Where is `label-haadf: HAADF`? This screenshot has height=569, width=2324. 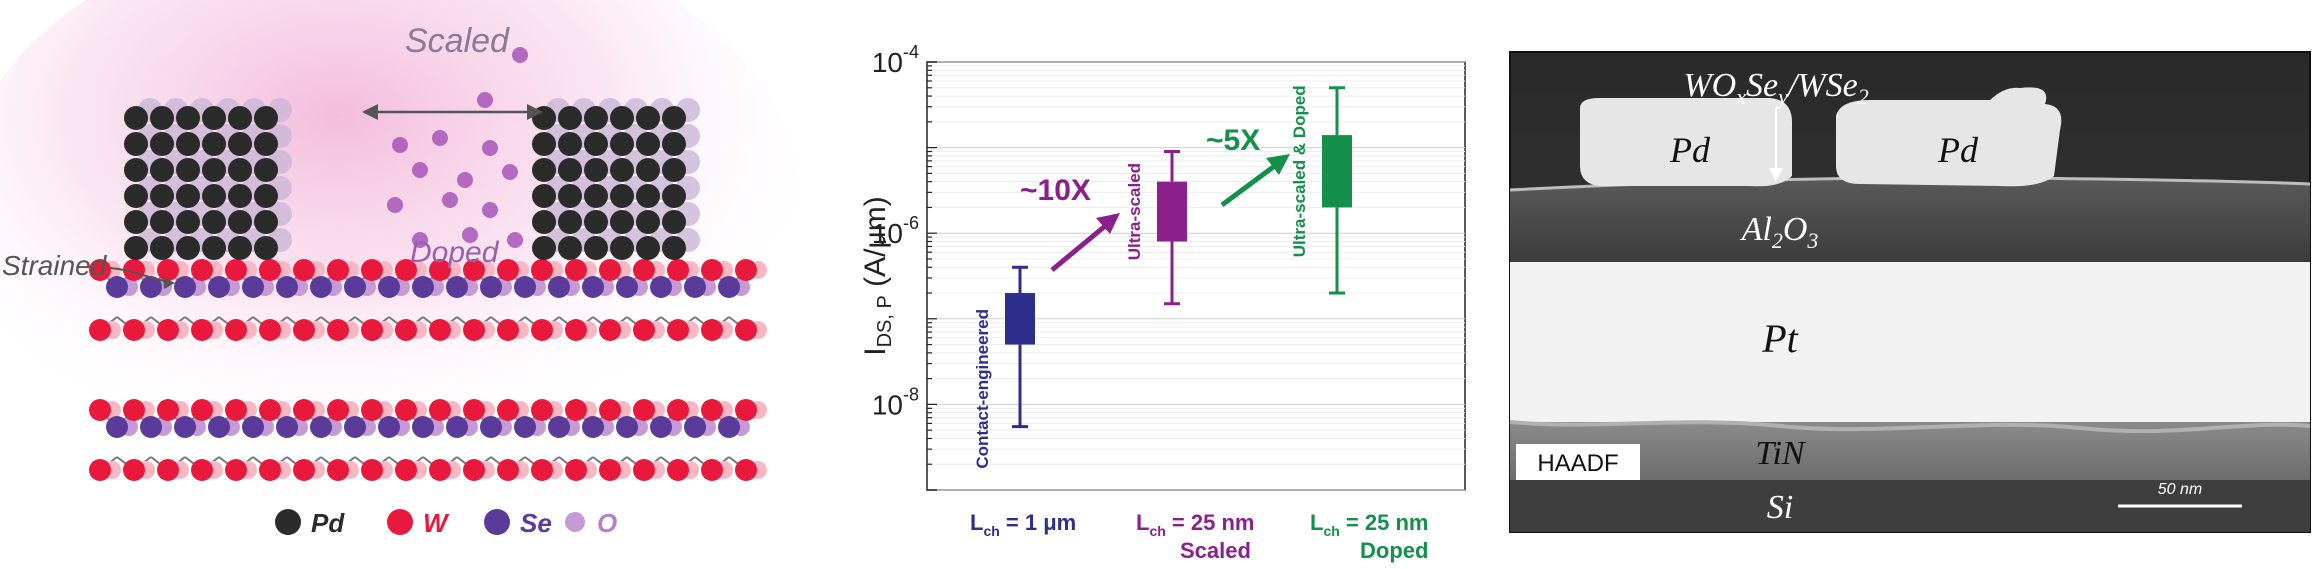 label-haadf: HAADF is located at coordinates (1577, 463).